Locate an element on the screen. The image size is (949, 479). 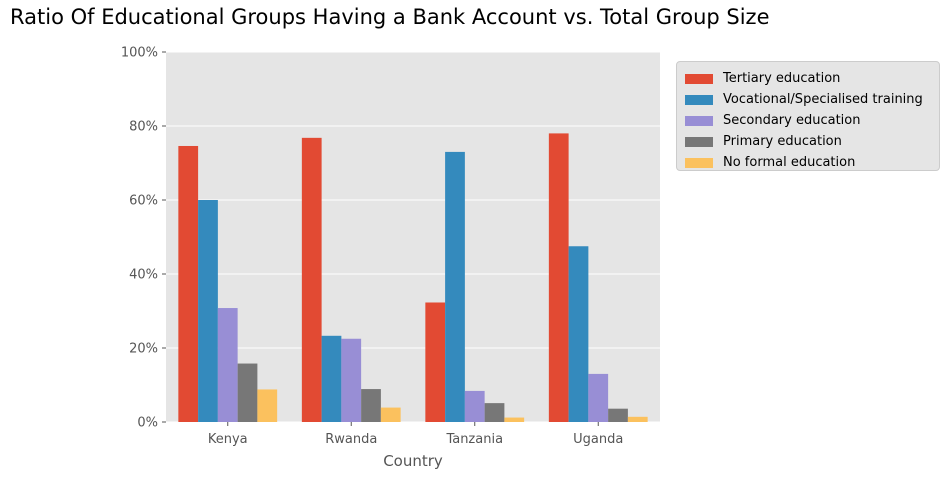
legend-label: Vocational/Specialised training is located at coordinates (823, 99).